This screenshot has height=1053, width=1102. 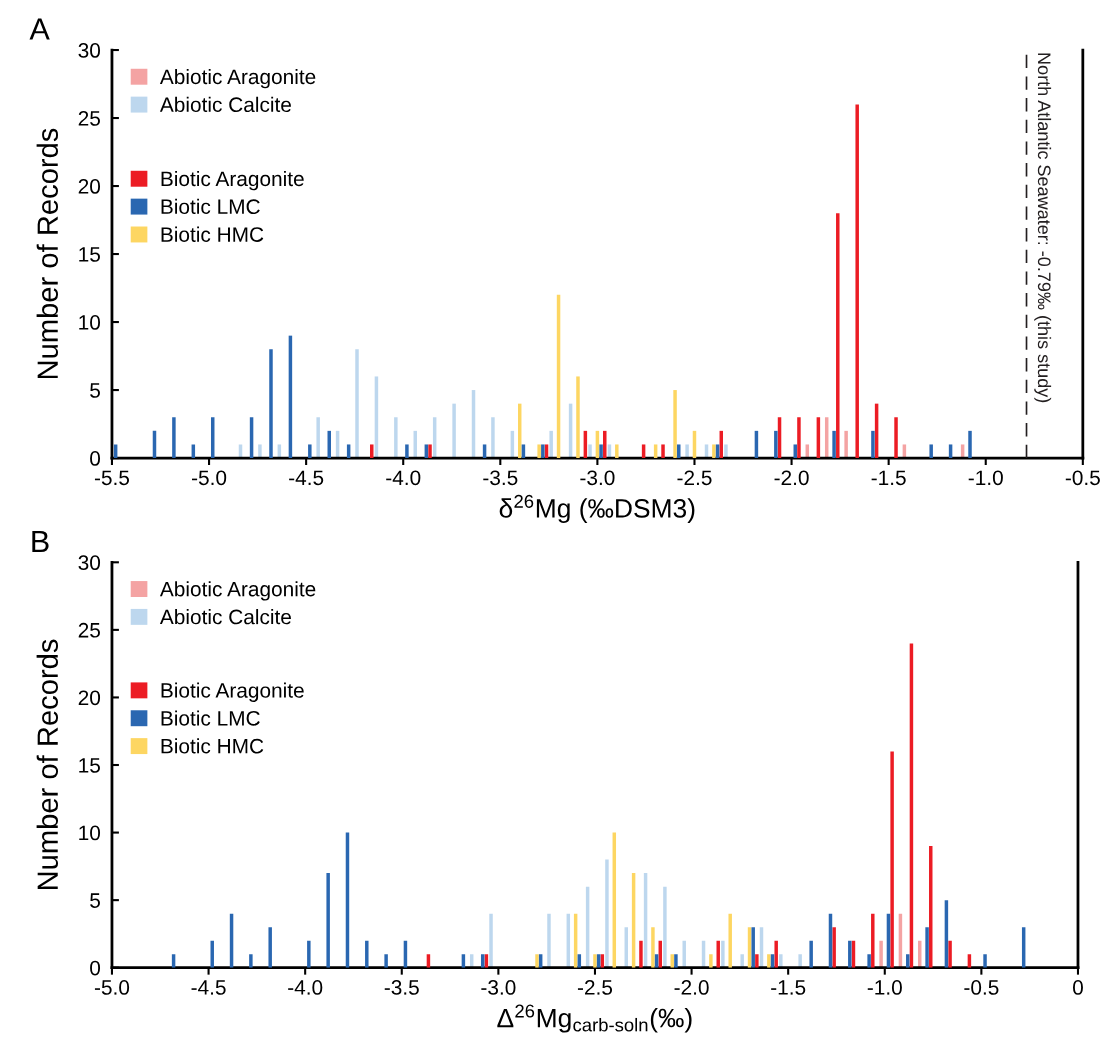 I want to click on x-tick-label: -1.0, so click(x=985, y=478).